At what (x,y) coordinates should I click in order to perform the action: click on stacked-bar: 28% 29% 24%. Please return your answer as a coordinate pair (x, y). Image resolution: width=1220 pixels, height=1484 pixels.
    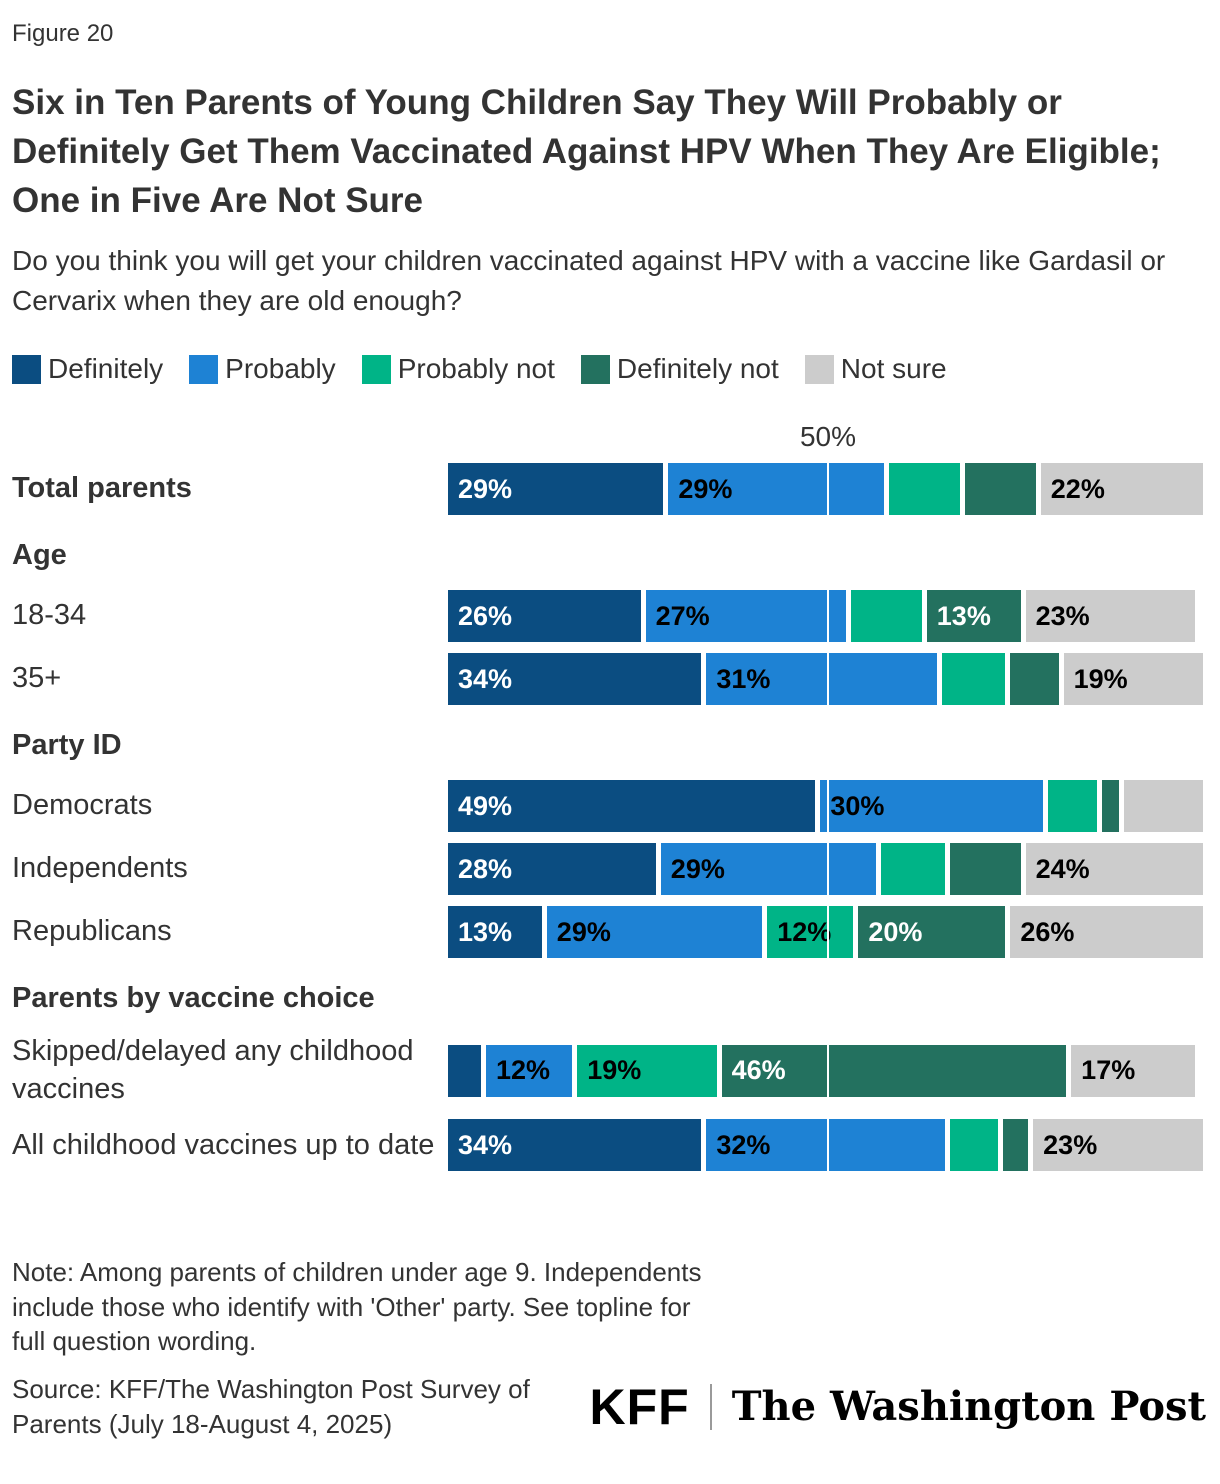
    Looking at the image, I should click on (828, 869).